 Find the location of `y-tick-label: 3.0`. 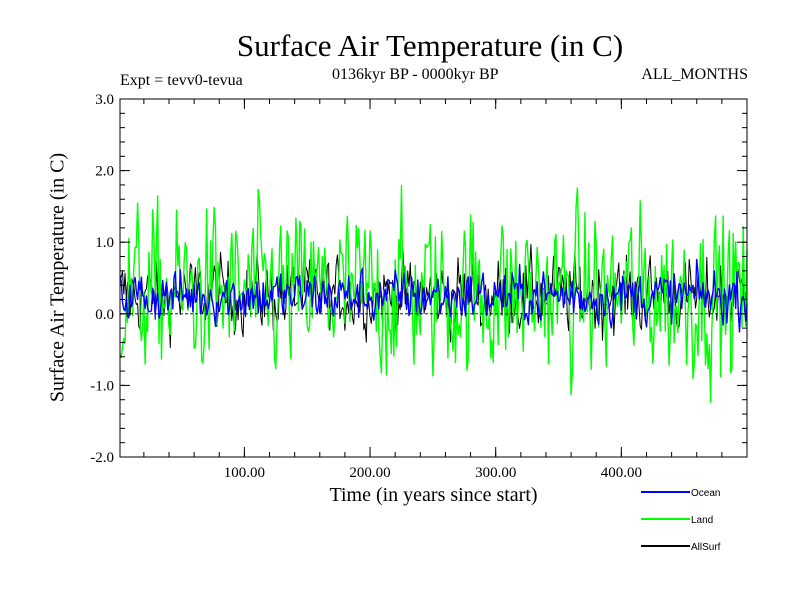

y-tick-label: 3.0 is located at coordinates (104, 100).